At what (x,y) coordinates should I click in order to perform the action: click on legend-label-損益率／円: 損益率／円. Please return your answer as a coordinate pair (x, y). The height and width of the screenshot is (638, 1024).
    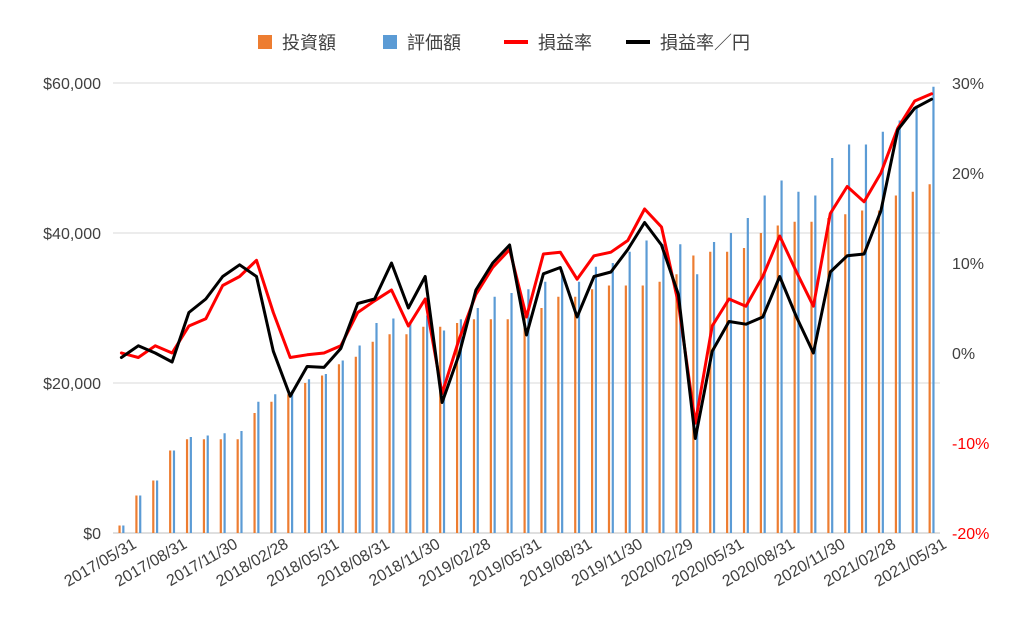
    Looking at the image, I should click on (705, 43).